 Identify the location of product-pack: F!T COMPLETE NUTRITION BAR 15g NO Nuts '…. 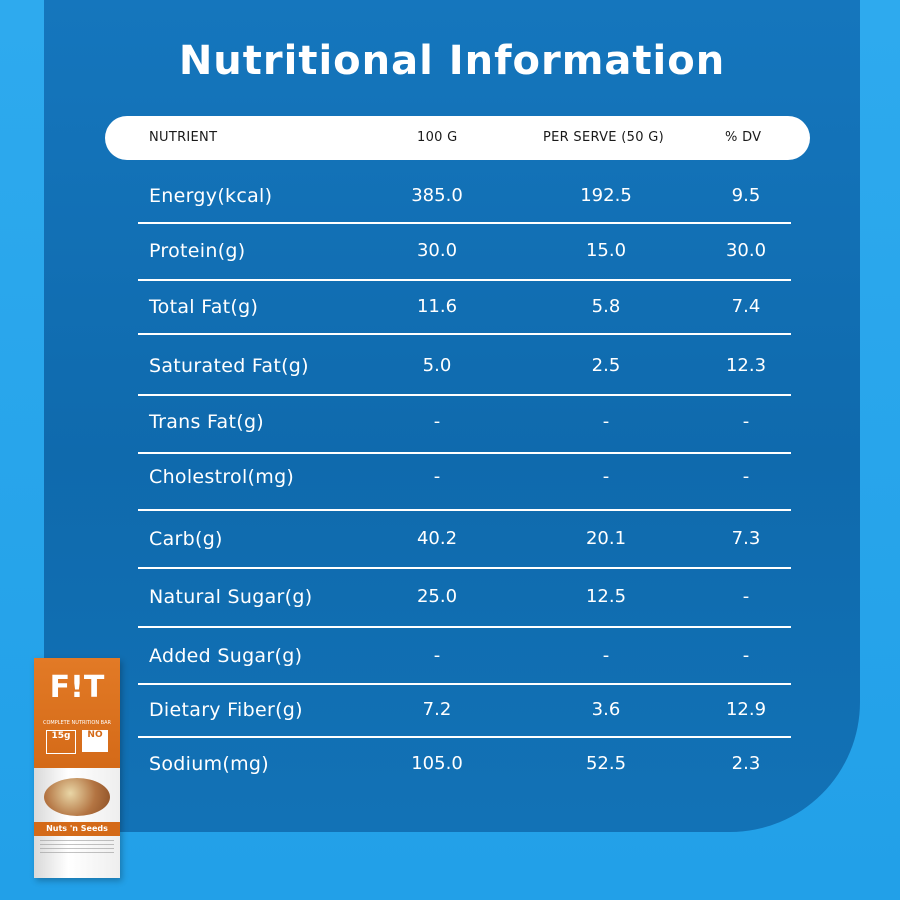
(77, 768).